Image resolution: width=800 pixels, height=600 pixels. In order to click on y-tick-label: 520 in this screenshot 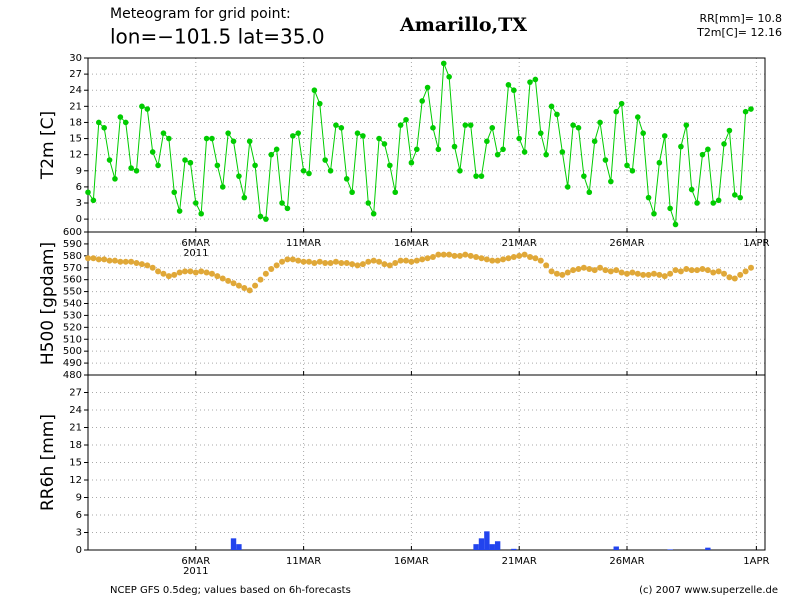, I will do `click(72, 327)`.